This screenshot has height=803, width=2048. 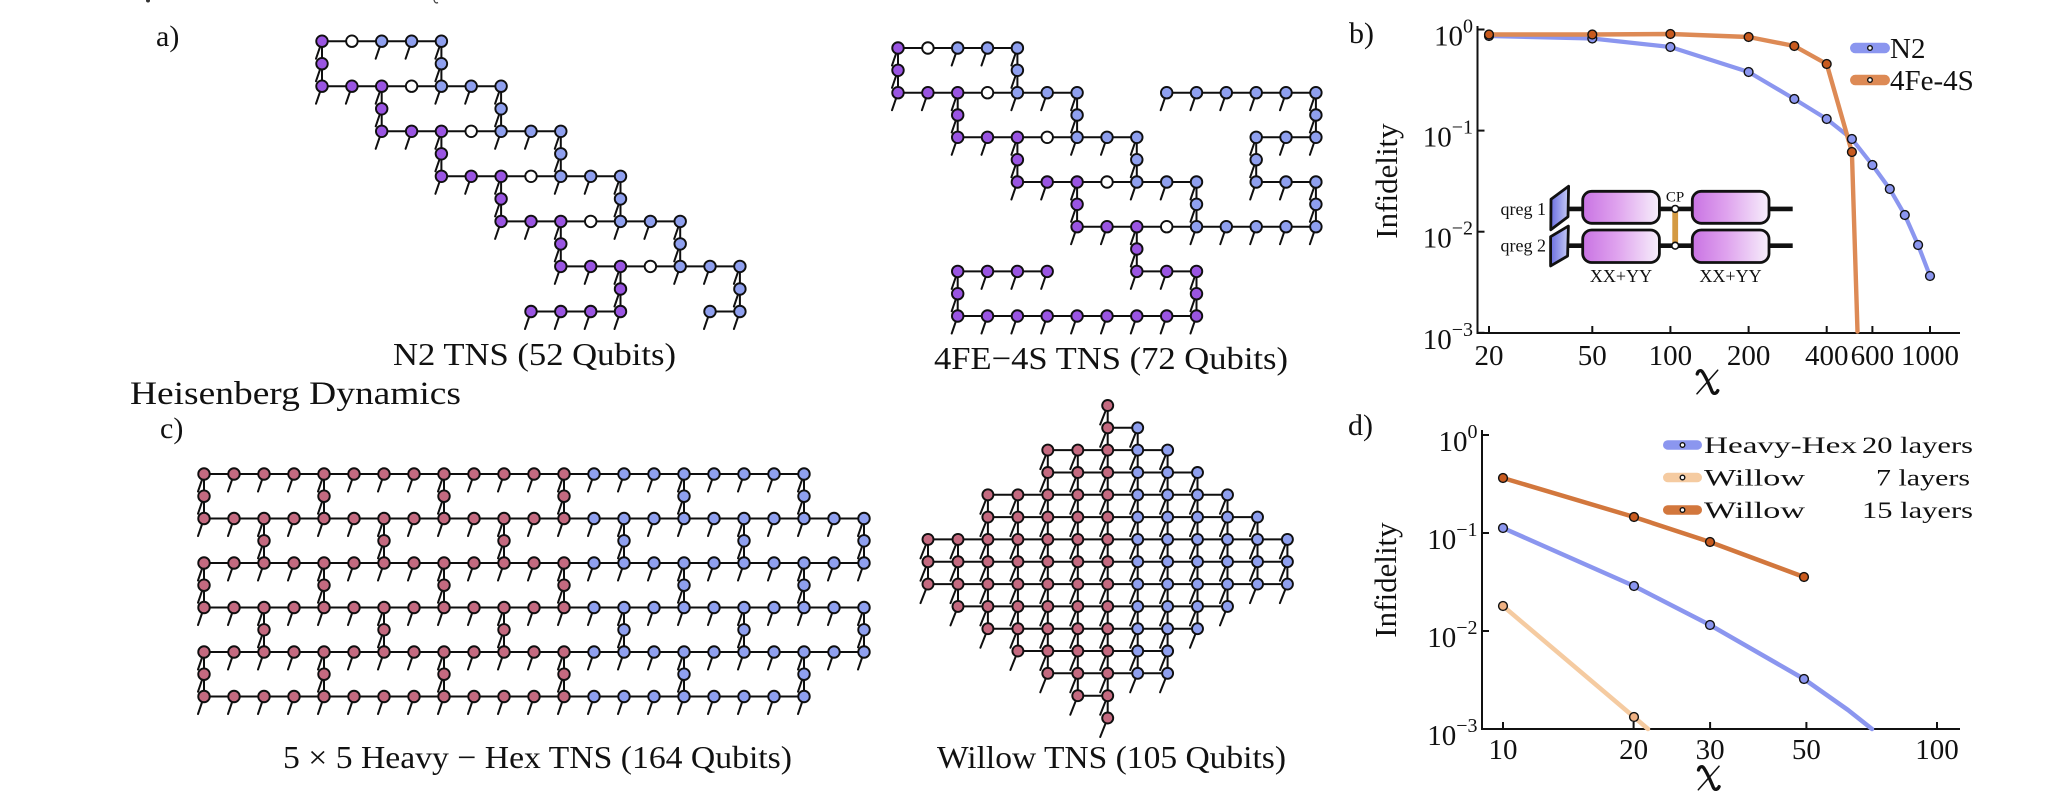 What do you see at coordinates (1503, 750) in the screenshot?
I see `svg-text: 10` at bounding box center [1503, 750].